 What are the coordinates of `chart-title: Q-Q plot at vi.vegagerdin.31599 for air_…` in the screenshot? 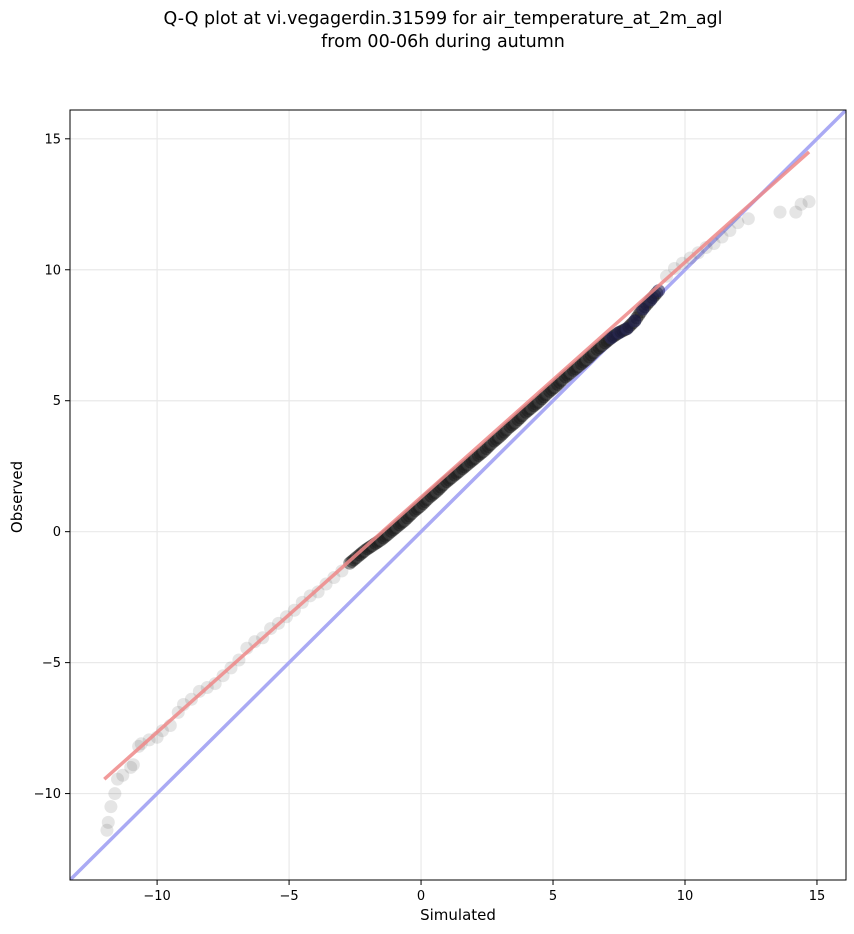 It's located at (427, 31).